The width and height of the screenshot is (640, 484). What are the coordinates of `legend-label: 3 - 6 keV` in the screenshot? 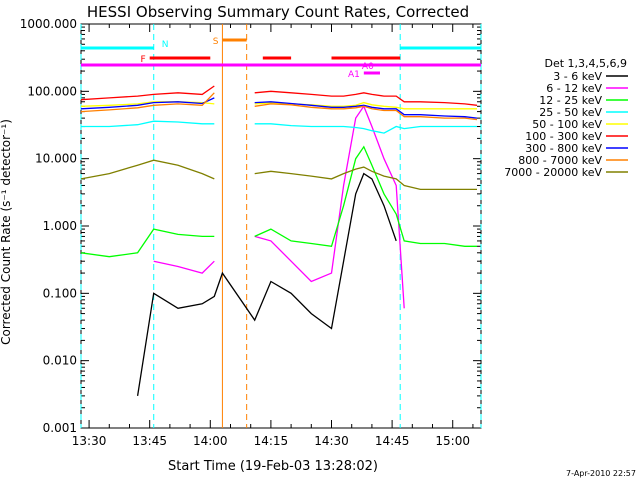 It's located at (577, 76).